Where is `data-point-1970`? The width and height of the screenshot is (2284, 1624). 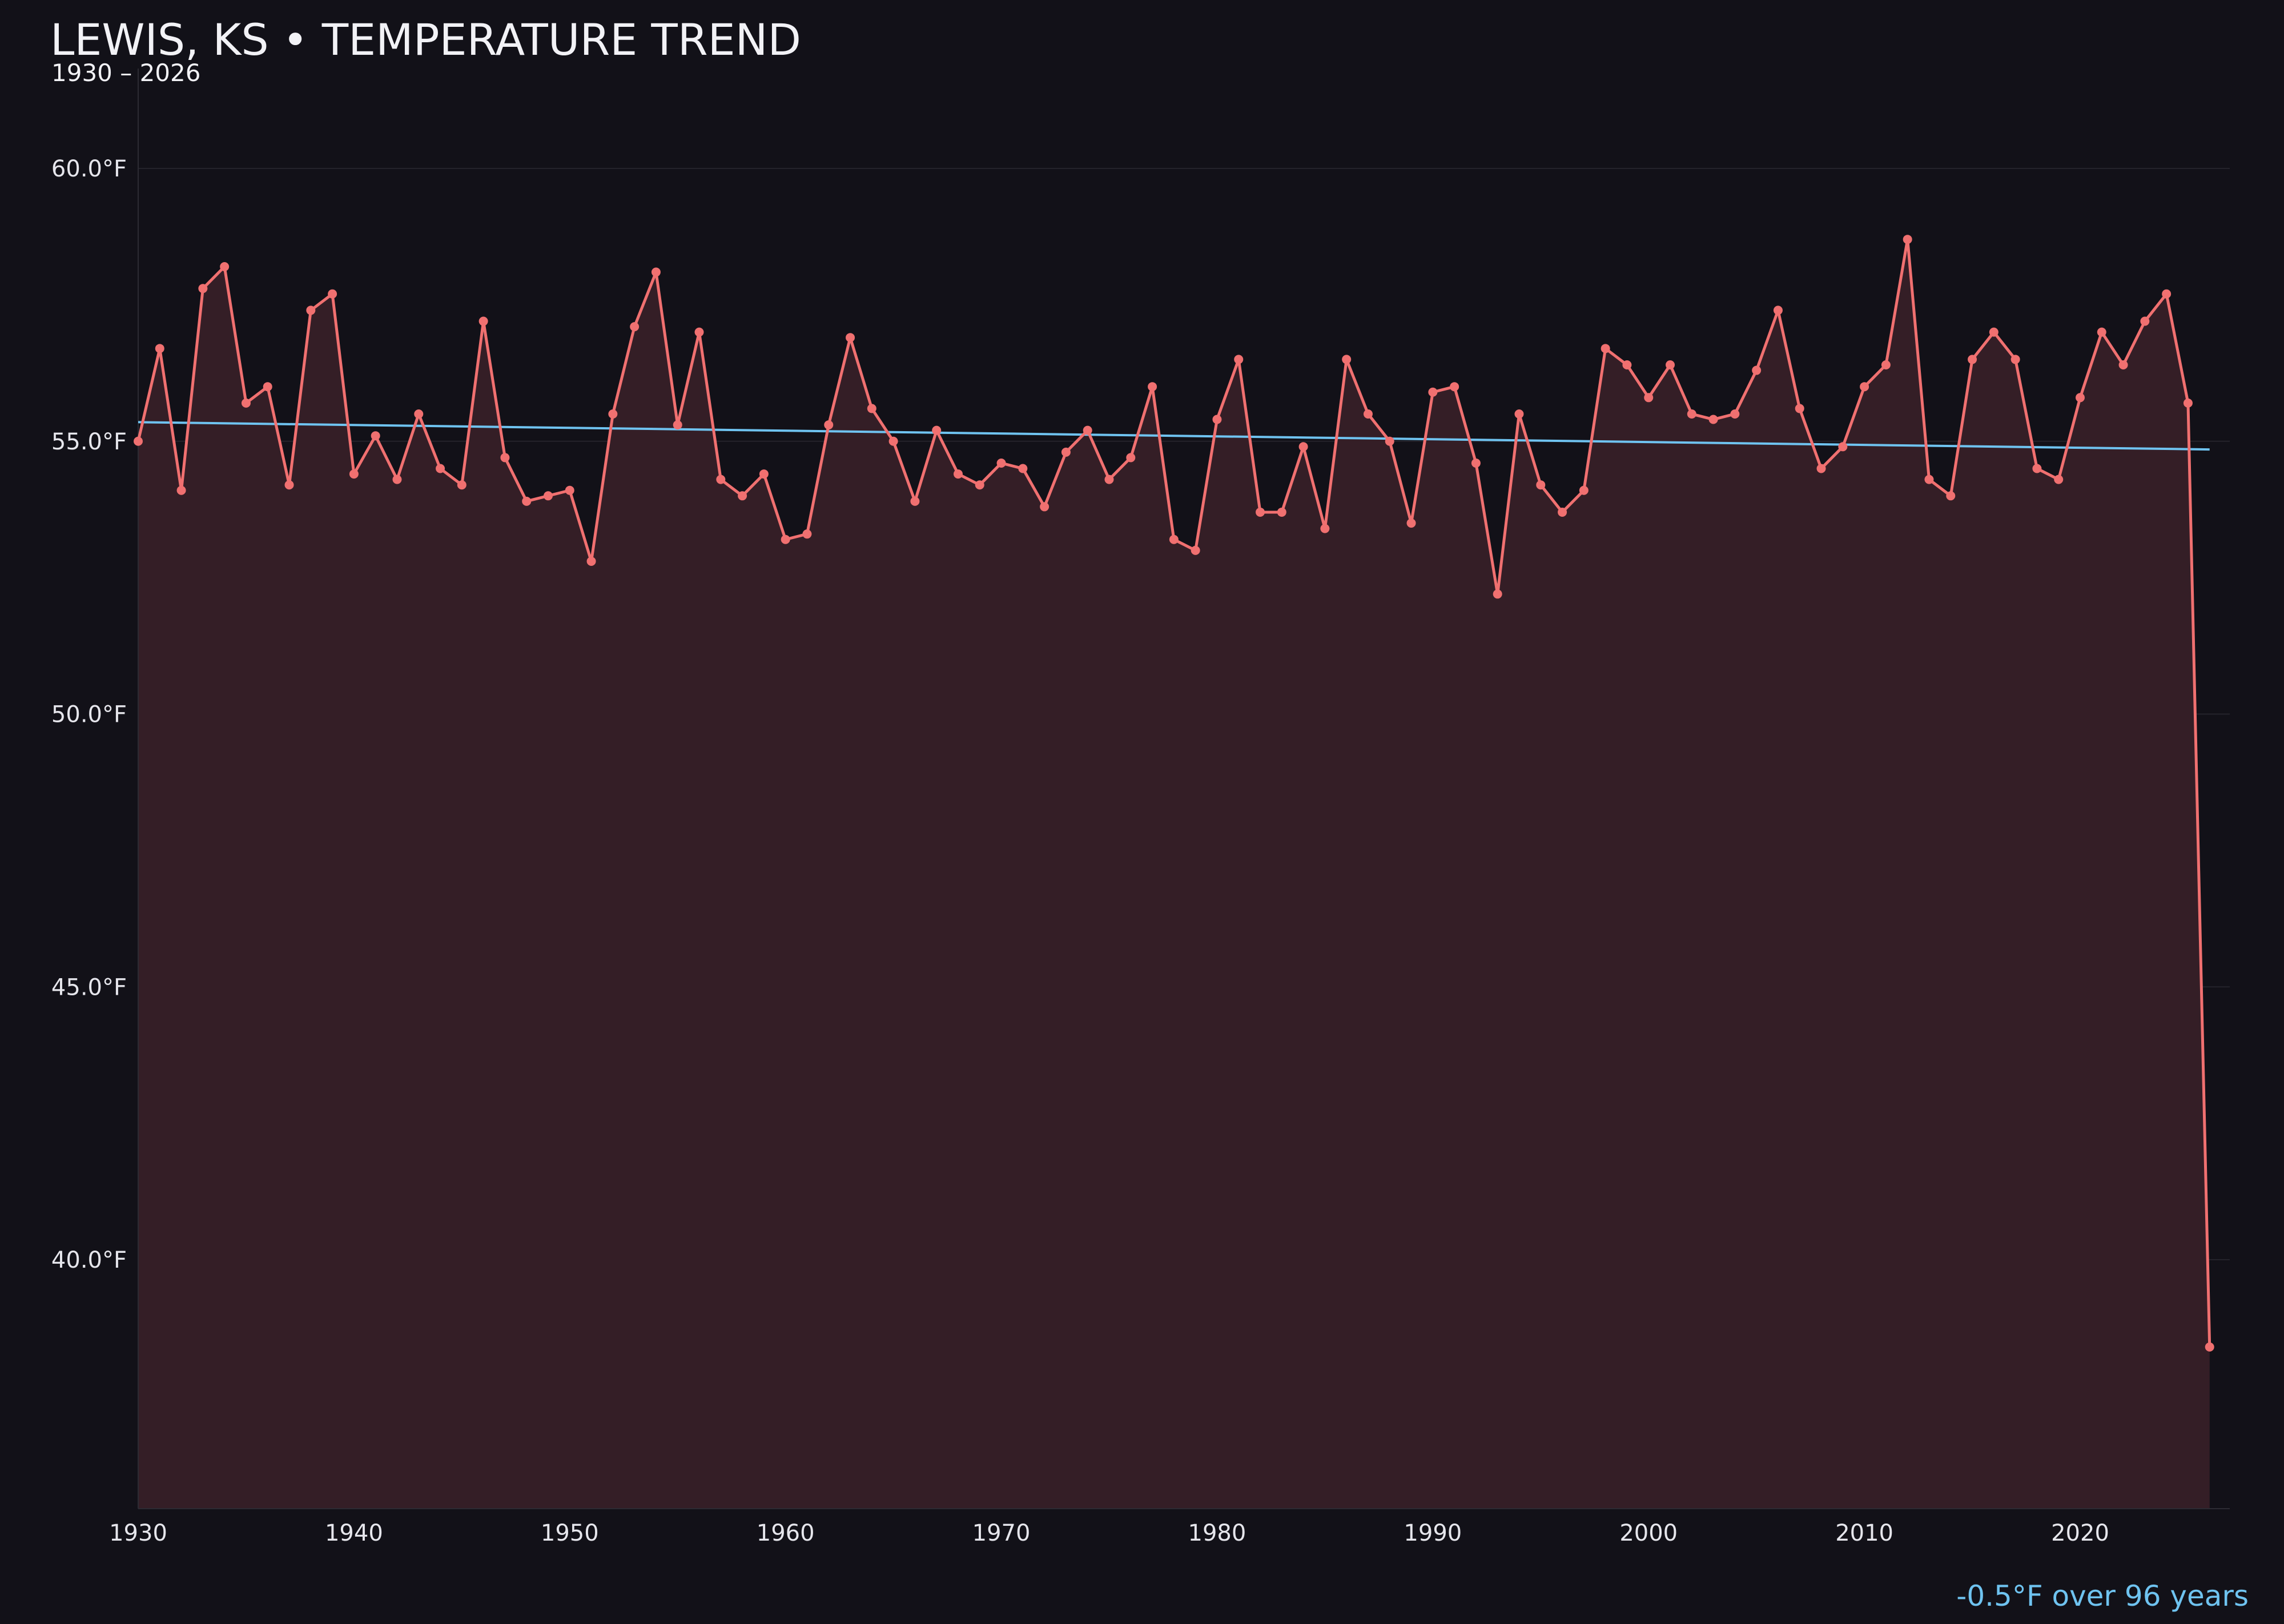 data-point-1970 is located at coordinates (1001, 463).